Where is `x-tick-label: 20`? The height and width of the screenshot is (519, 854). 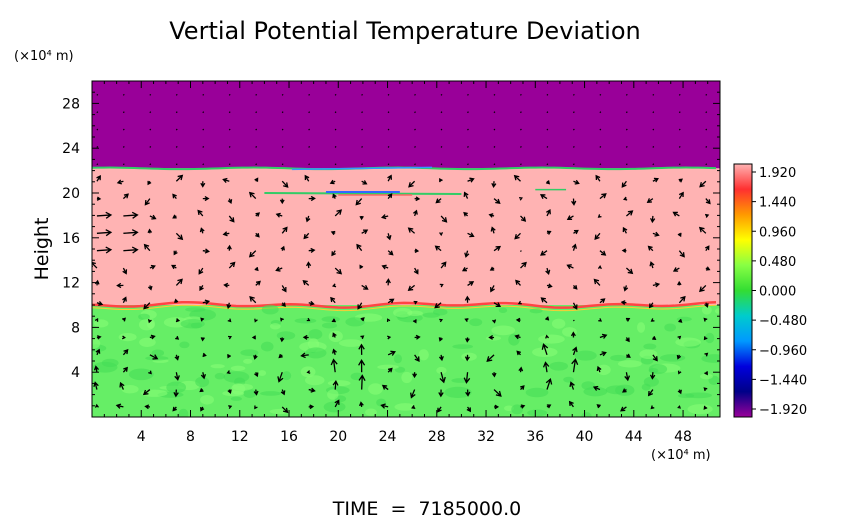 x-tick-label: 20 is located at coordinates (338, 437).